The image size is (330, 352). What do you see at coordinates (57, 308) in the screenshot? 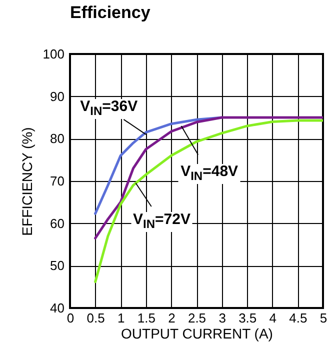
I see `y-tick-label: 40` at bounding box center [57, 308].